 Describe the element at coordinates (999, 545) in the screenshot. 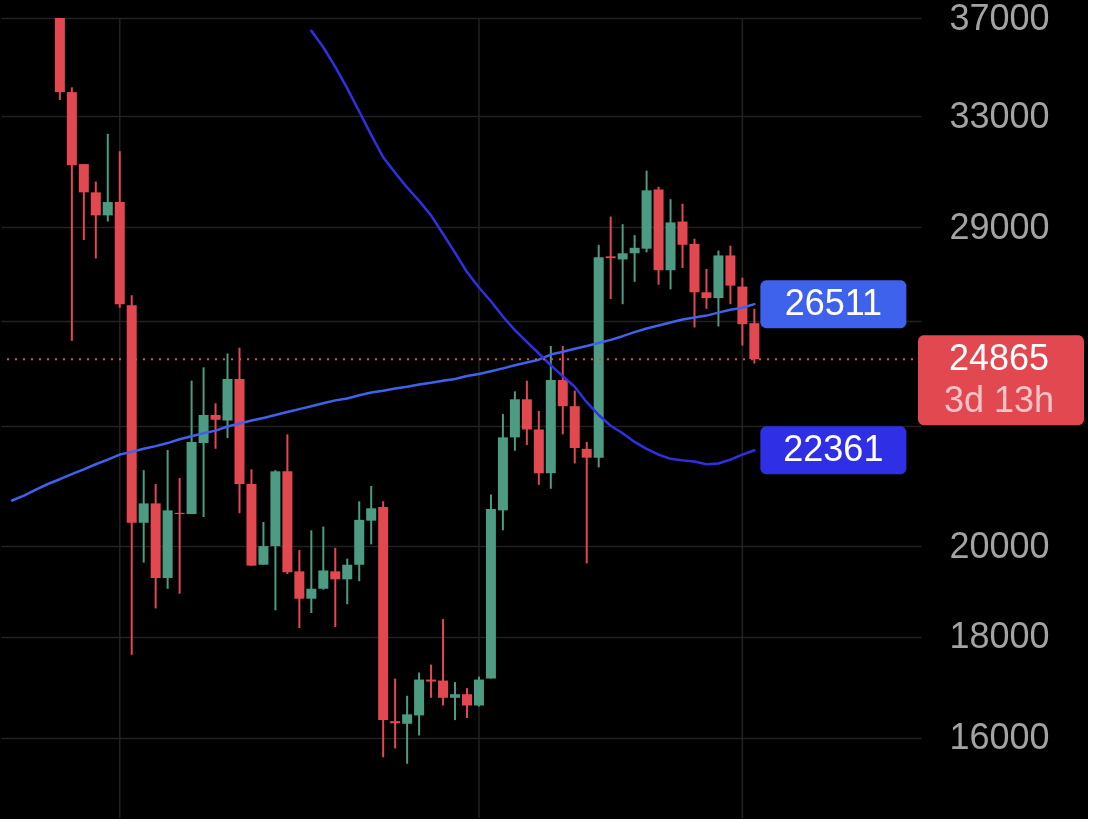

I see `y-tick-label: 20000` at that location.